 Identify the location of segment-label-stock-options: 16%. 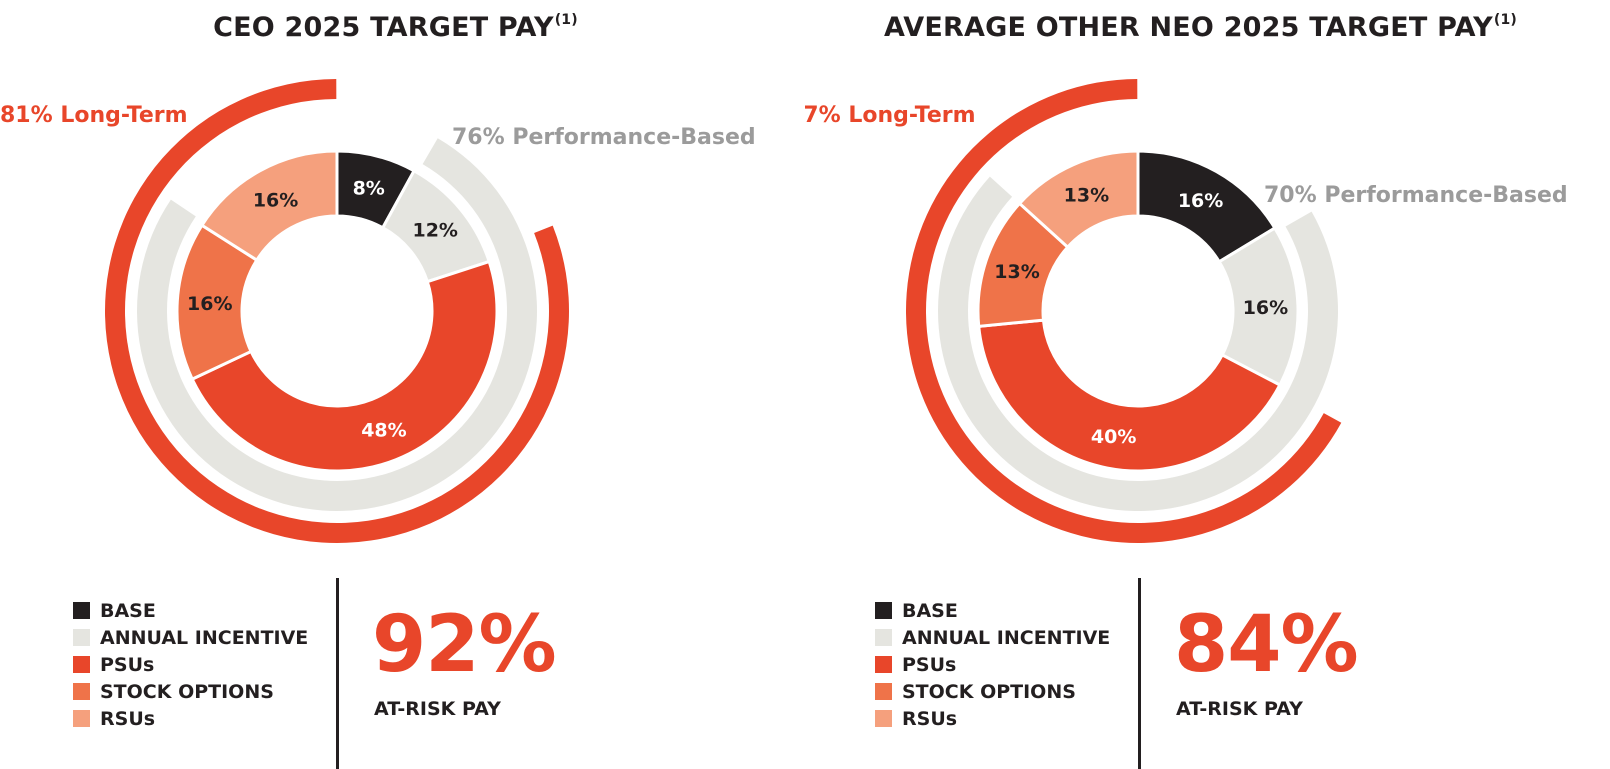
(209, 304).